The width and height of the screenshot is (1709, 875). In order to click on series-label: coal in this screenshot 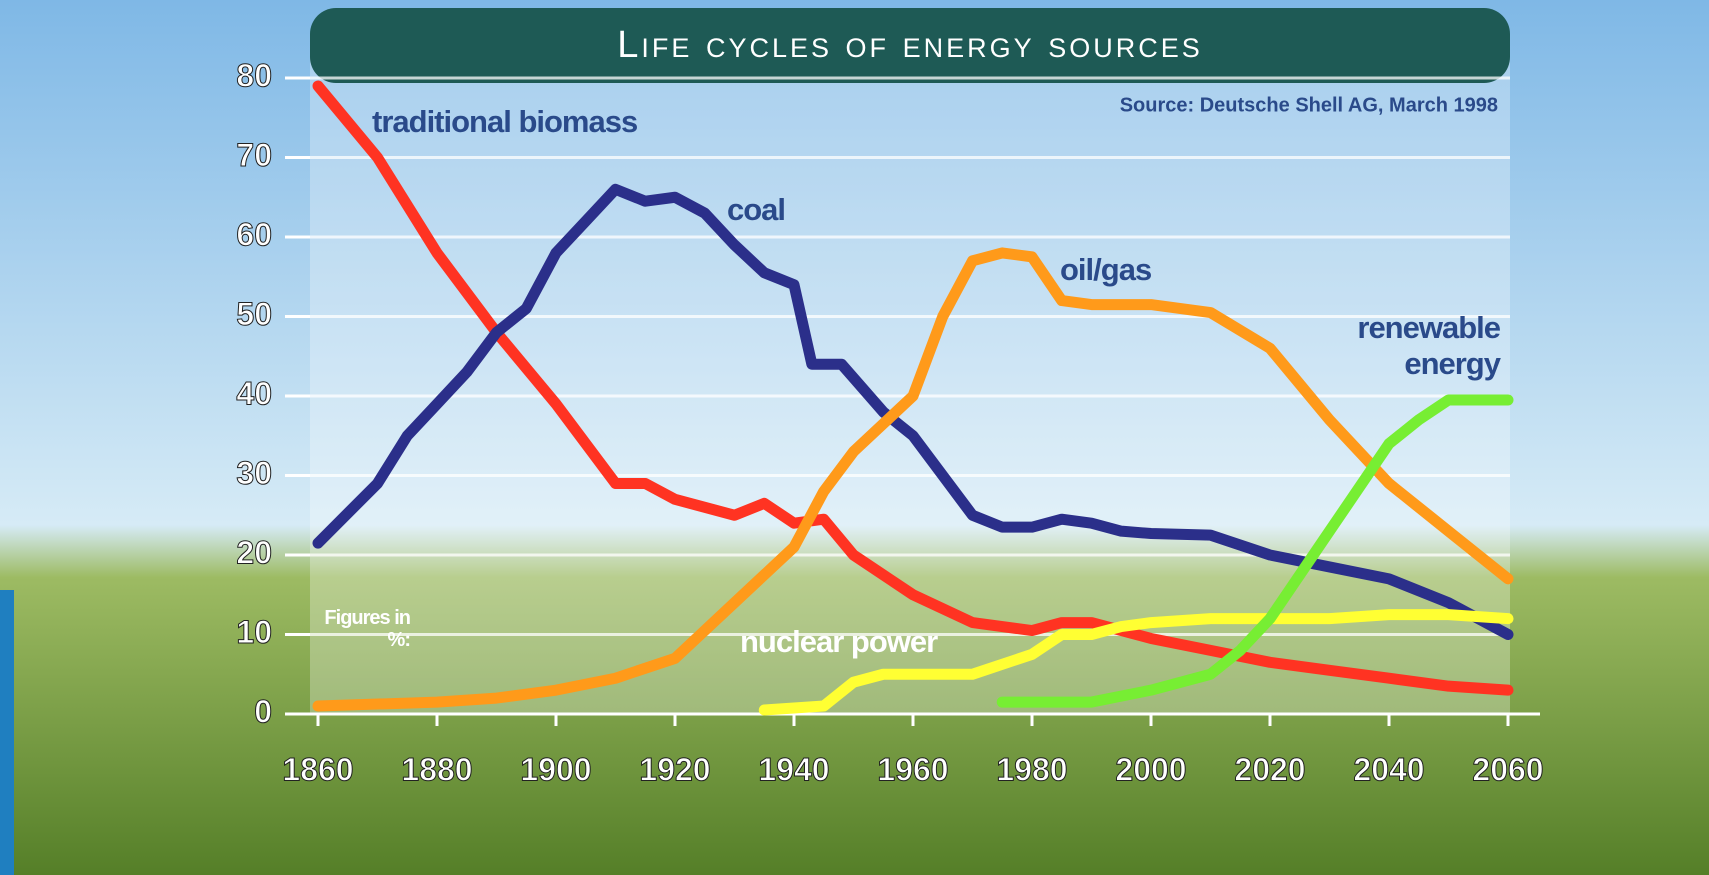, I will do `click(756, 209)`.